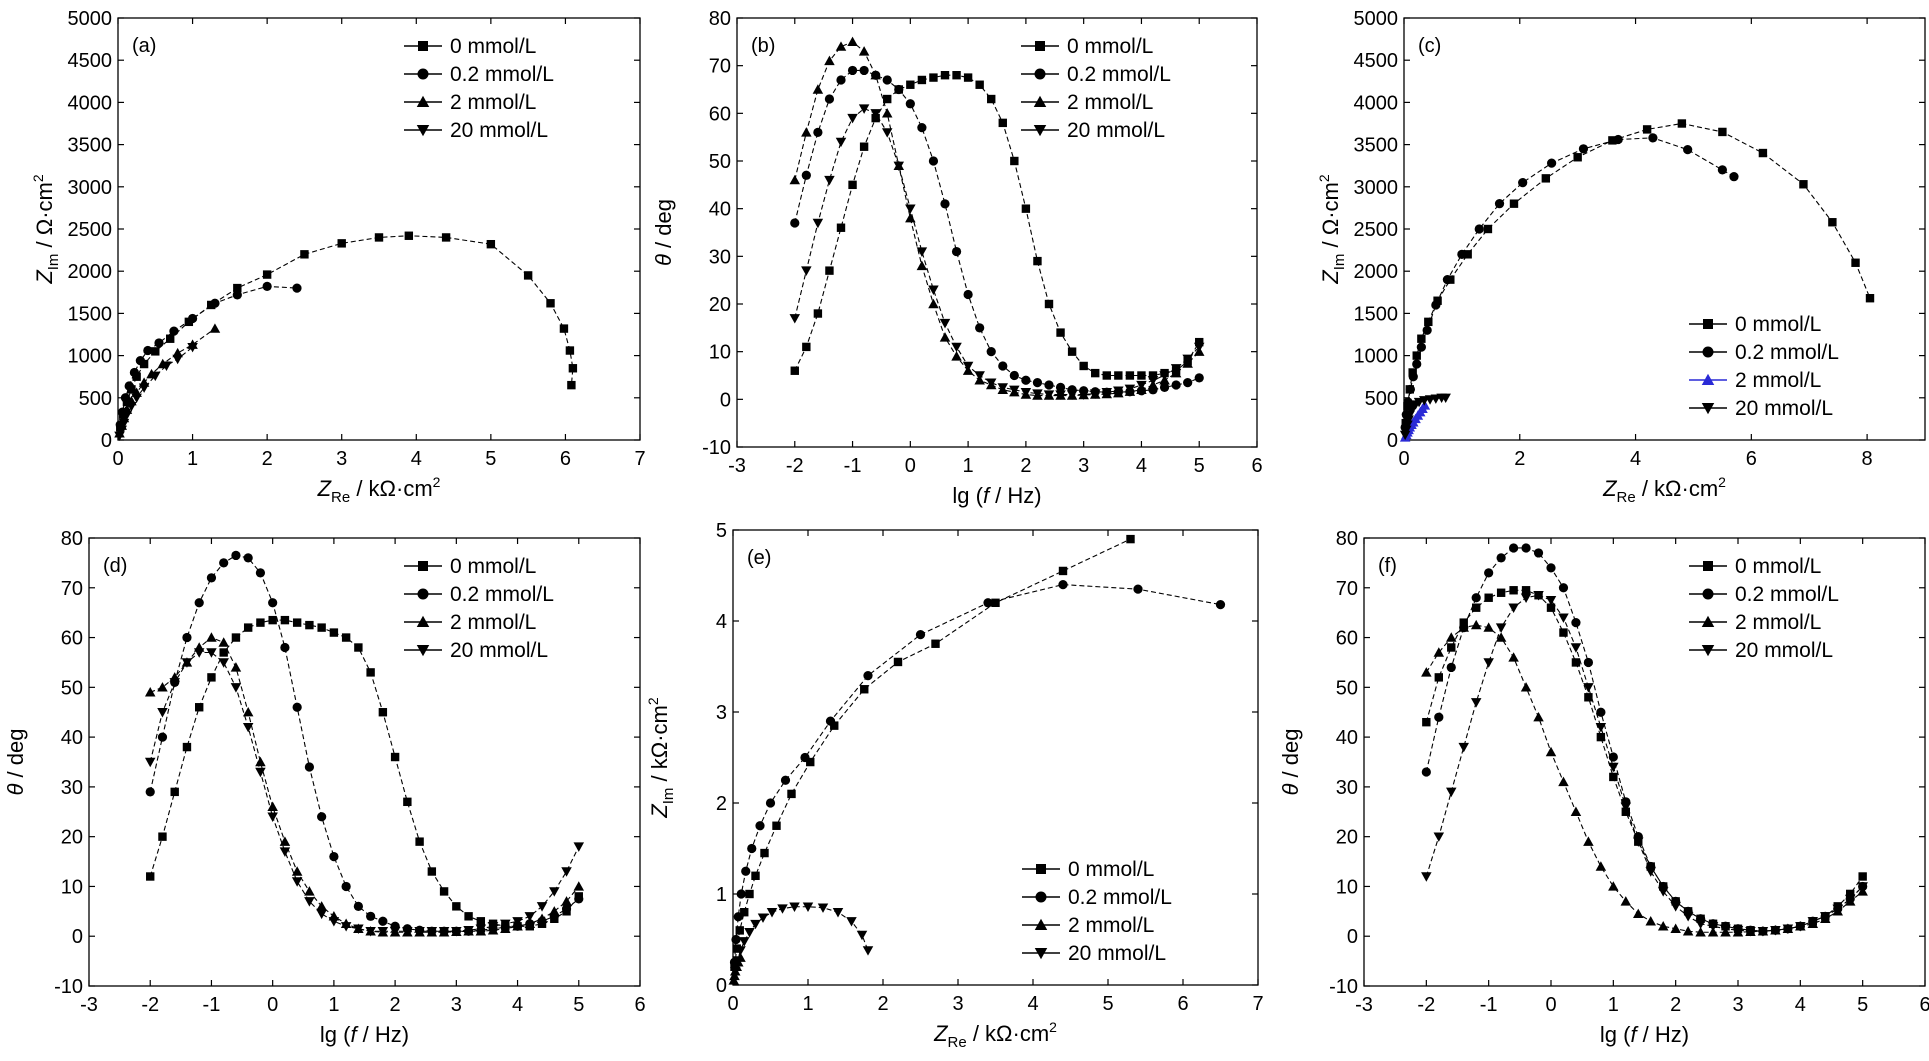 Image resolution: width=1929 pixels, height=1061 pixels. Describe the element at coordinates (721, 713) in the screenshot. I see `y-tick-label: 3` at that location.